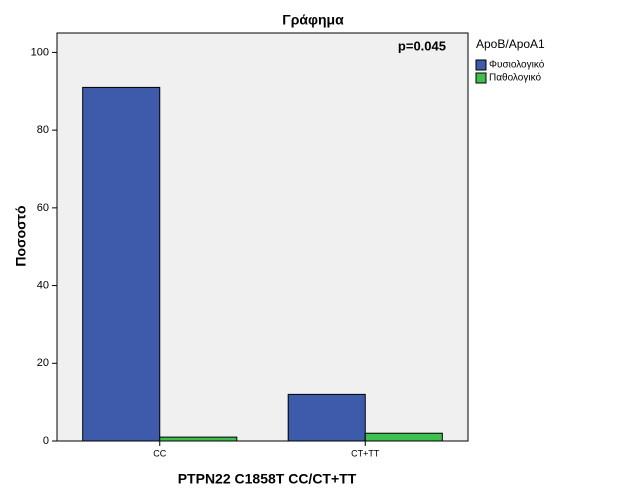  Describe the element at coordinates (43, 285) in the screenshot. I see `y-tick-label: 40` at that location.